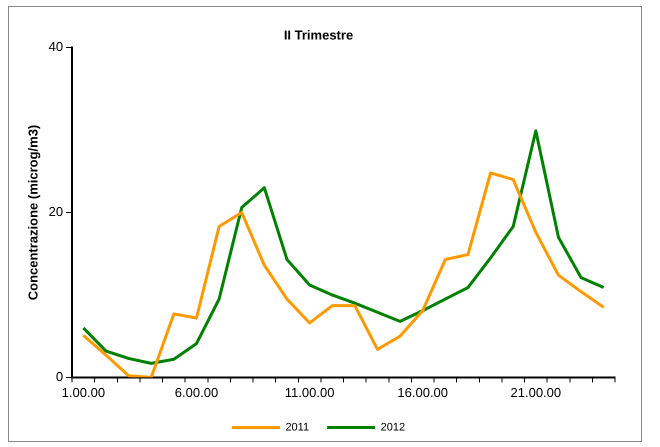  Describe the element at coordinates (60, 376) in the screenshot. I see `y-tick-label: 0` at that location.